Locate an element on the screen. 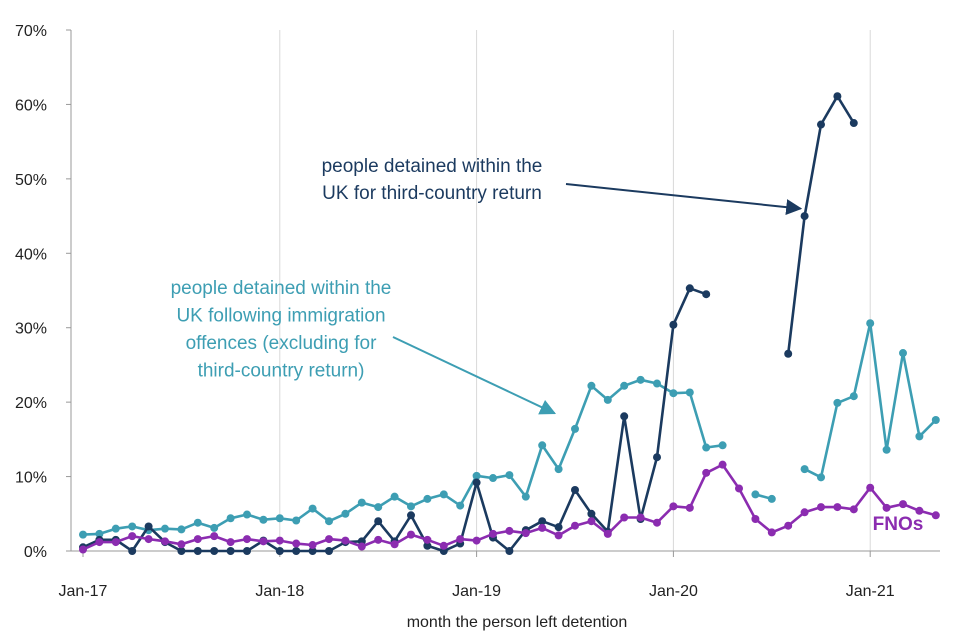 This screenshot has height=640, width=960. x-axis-ticks: Jan-17 Jan-18 Jan-19 Jan-20 Jan-21 is located at coordinates (477, 575).